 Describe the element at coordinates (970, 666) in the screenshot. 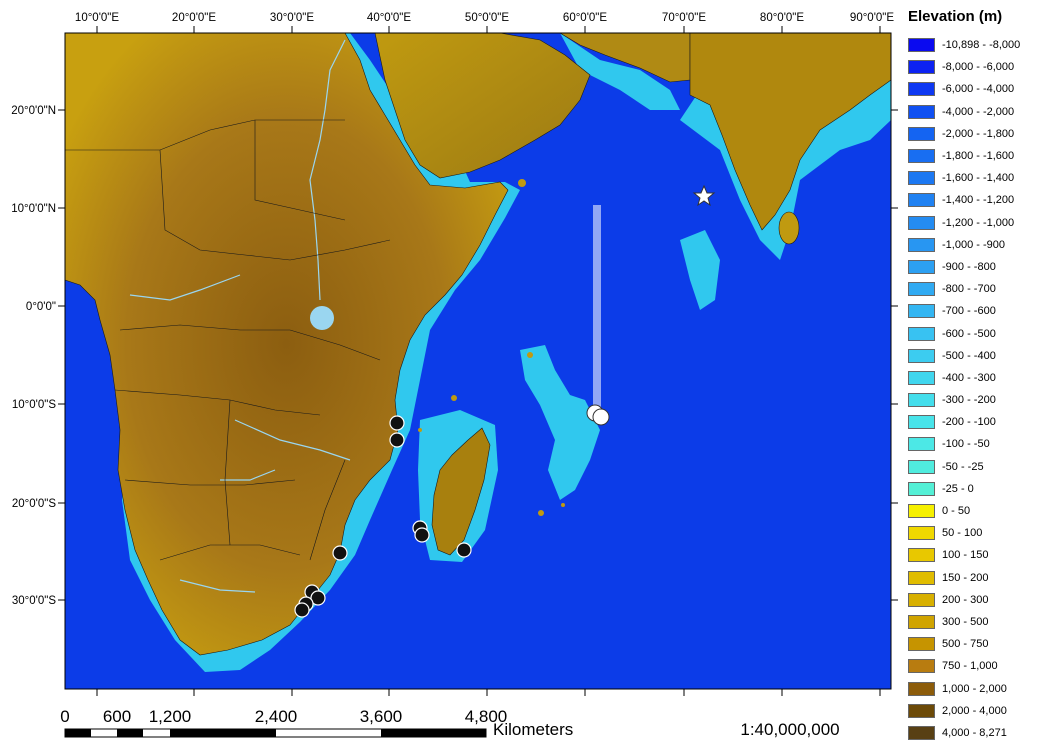

I see `legend-label: 750 - 1,000` at that location.